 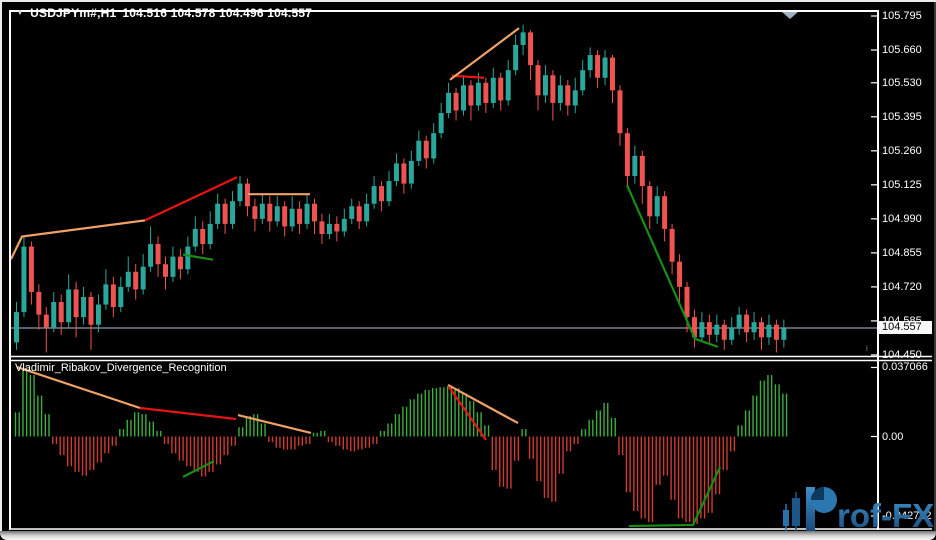 What do you see at coordinates (217, 13) in the screenshot?
I see `chart-ohlc-quotes: 104.516 104.578 104.496 104.557` at bounding box center [217, 13].